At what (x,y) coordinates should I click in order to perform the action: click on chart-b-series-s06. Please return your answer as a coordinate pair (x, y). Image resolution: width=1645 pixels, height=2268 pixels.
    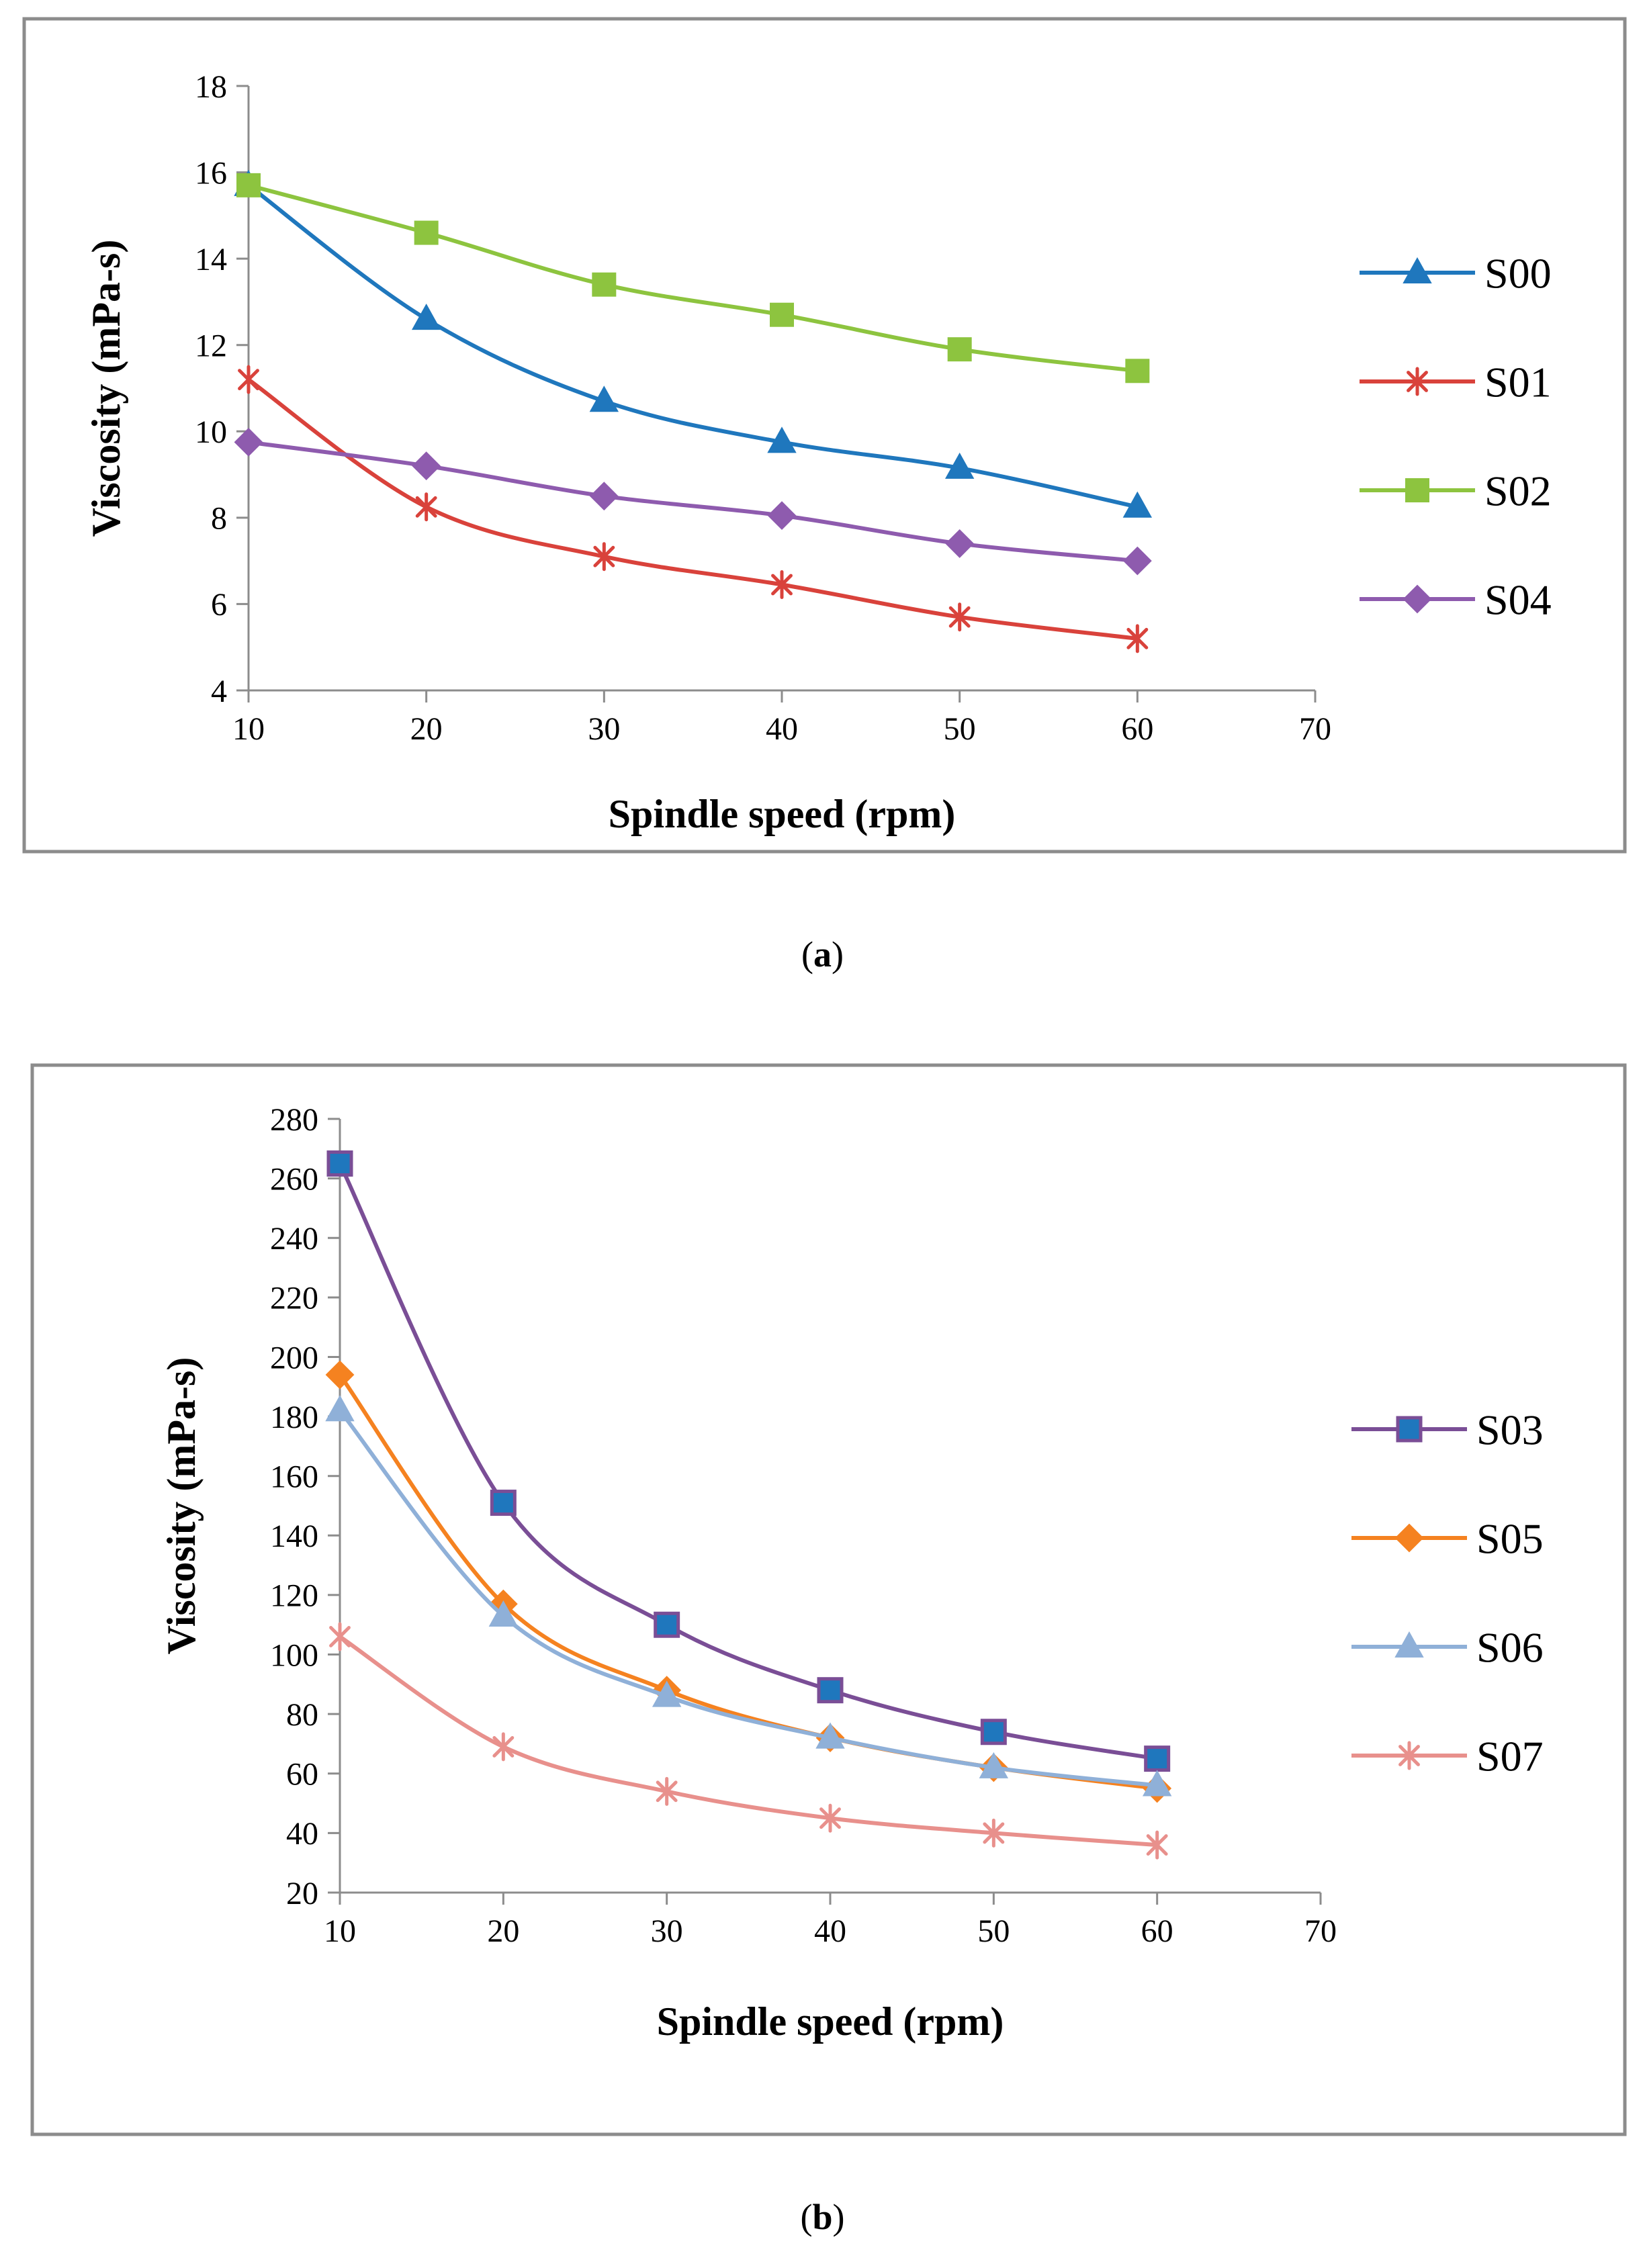
    Looking at the image, I should click on (748, 1596).